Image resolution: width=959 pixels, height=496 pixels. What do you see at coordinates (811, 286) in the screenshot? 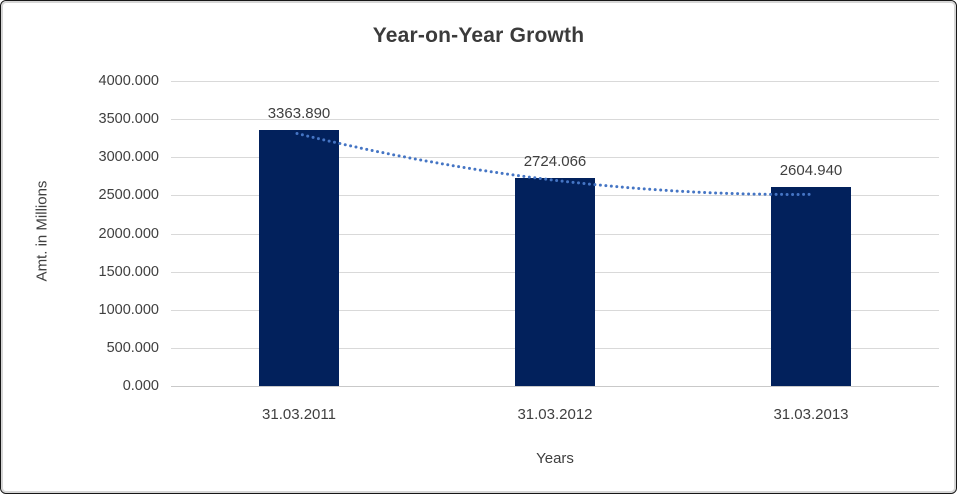
I see `bar-31.03.2013` at bounding box center [811, 286].